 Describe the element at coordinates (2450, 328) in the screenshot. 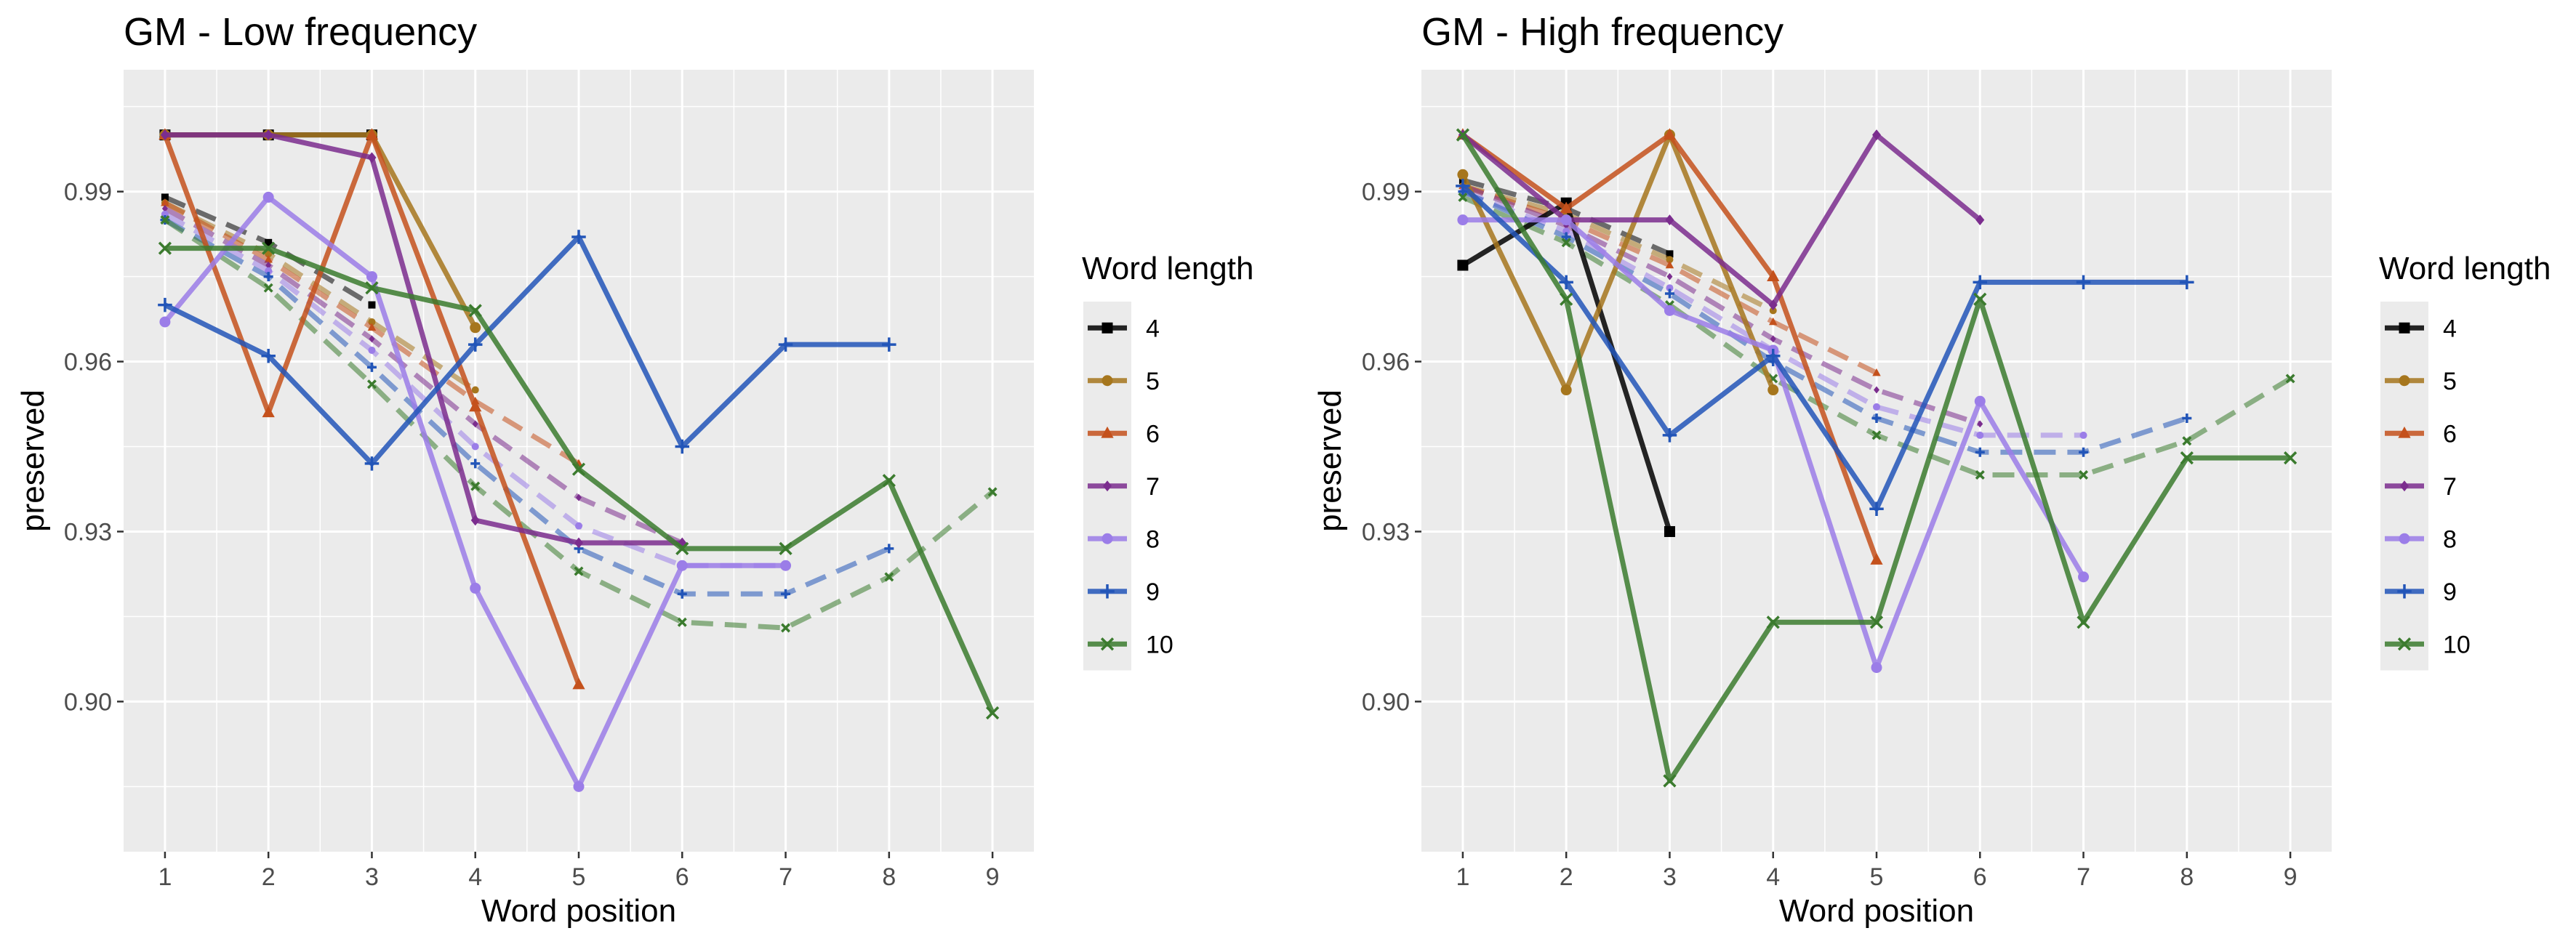

I see `legend-label-4: 4` at that location.